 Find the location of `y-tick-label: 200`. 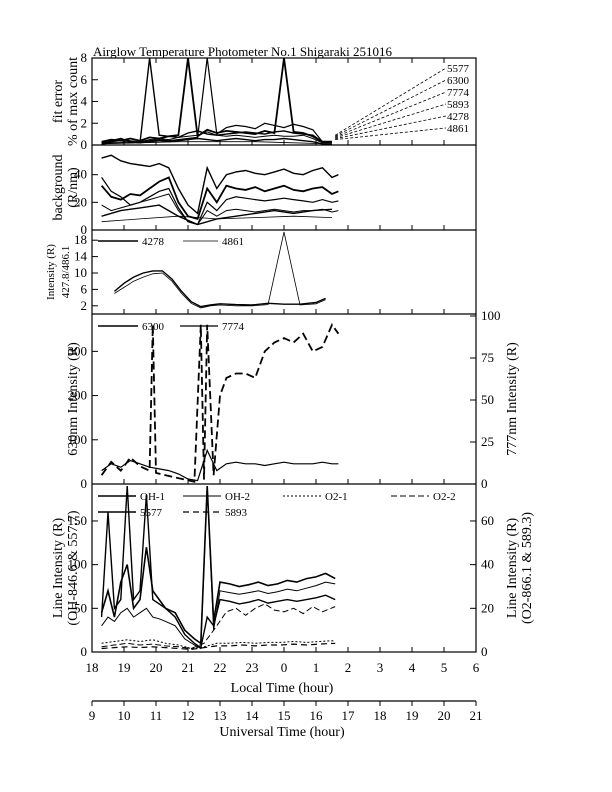

y-tick-label: 200 is located at coordinates (78, 395).